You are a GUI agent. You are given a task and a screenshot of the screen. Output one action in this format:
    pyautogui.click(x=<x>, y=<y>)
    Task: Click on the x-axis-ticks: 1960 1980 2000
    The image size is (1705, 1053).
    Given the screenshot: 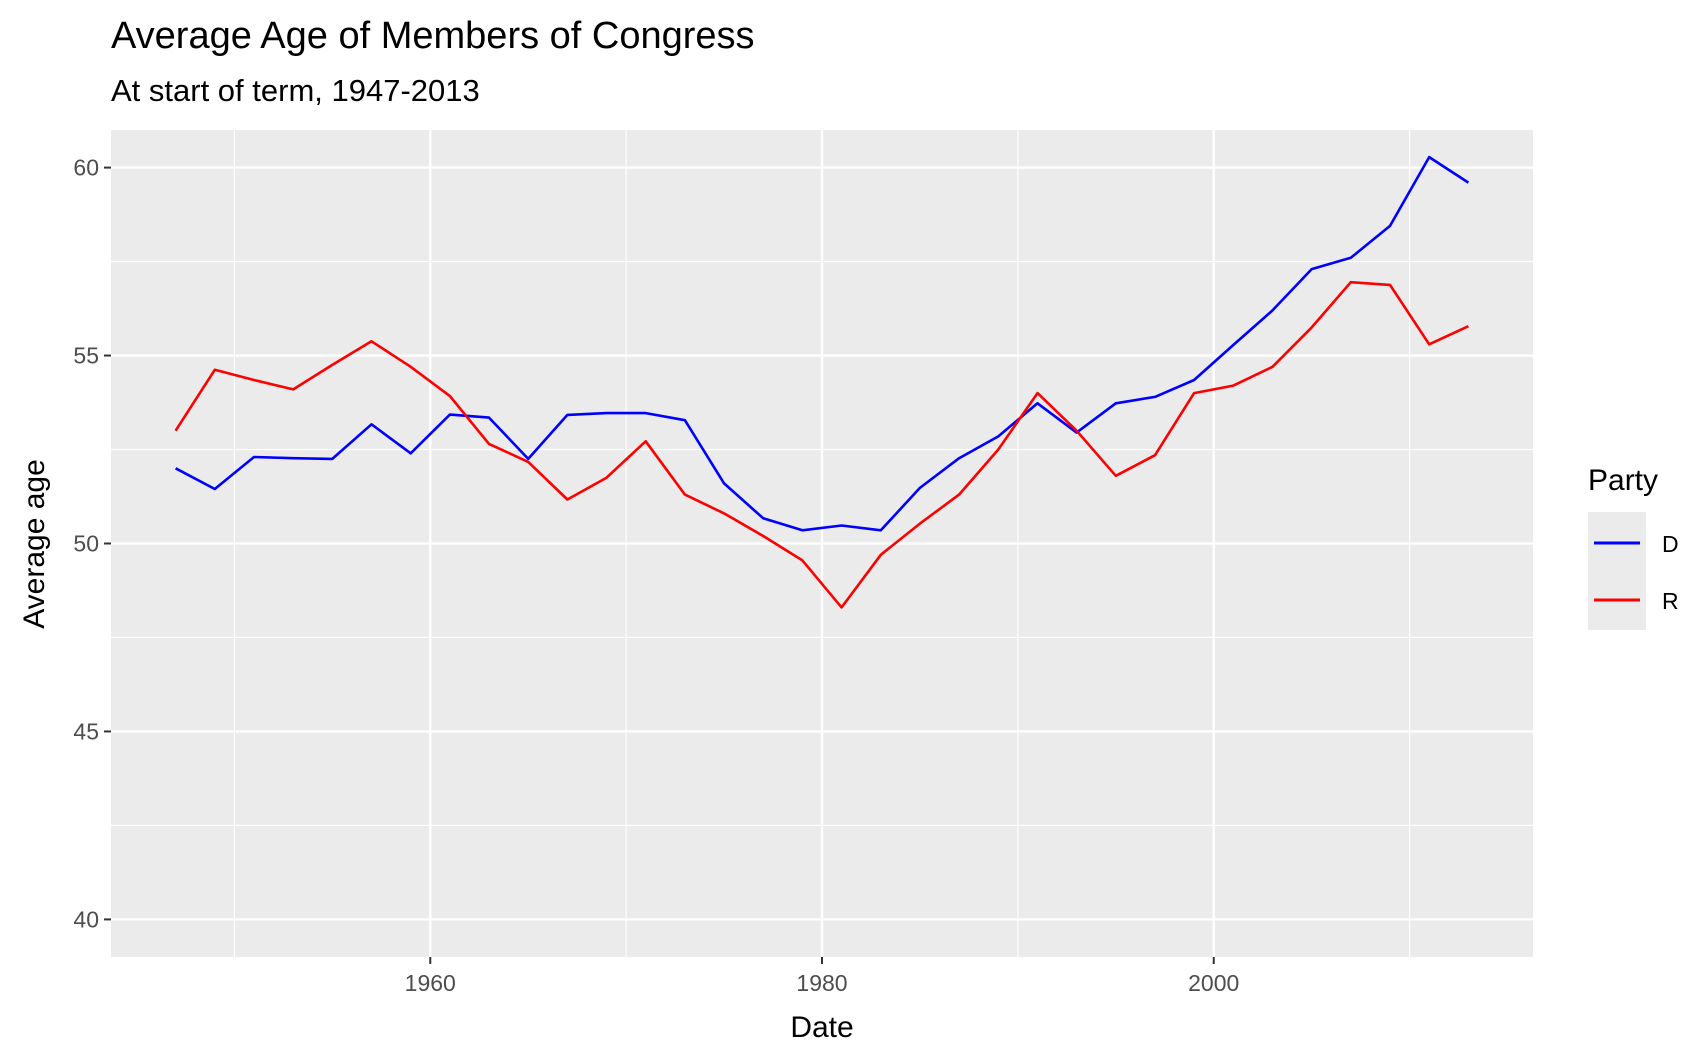 What is the action you would take?
    pyautogui.click(x=822, y=976)
    